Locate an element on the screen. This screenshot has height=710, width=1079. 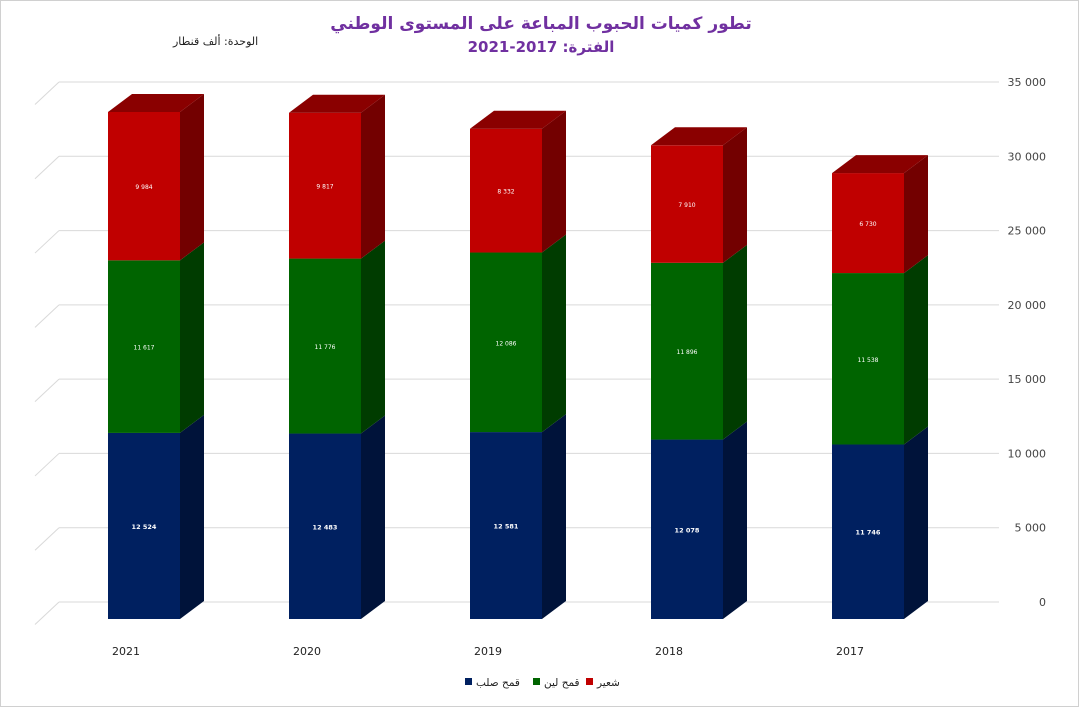
data-label: 12 581 is located at coordinates (506, 527).